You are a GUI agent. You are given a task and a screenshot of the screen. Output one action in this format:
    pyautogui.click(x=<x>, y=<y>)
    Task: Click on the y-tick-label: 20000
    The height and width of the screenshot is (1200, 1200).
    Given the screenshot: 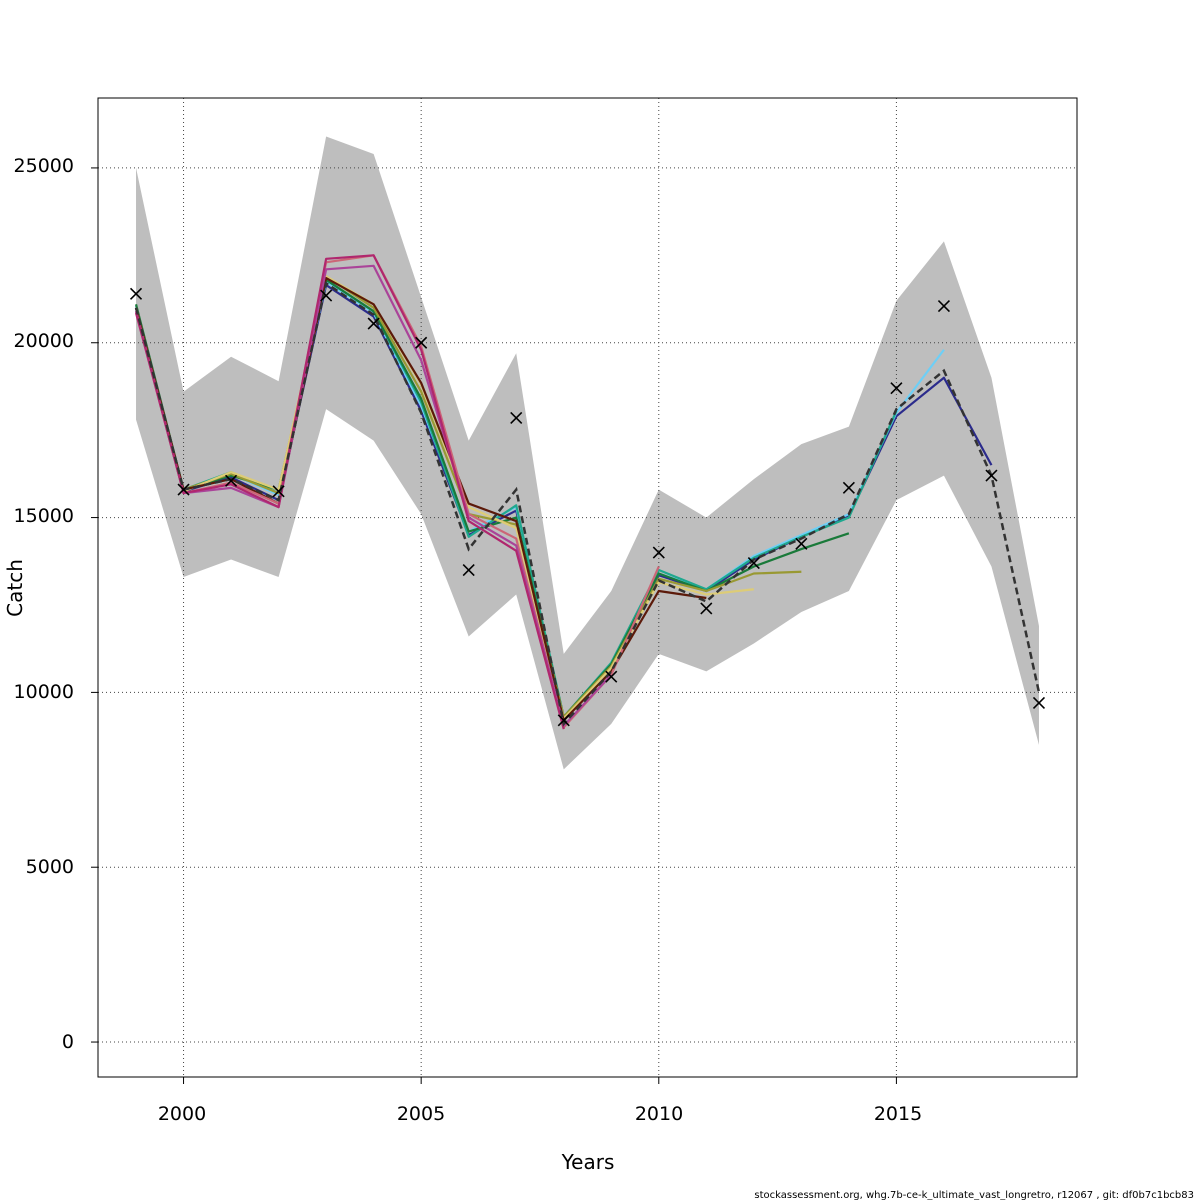 What is the action you would take?
    pyautogui.click(x=44, y=341)
    